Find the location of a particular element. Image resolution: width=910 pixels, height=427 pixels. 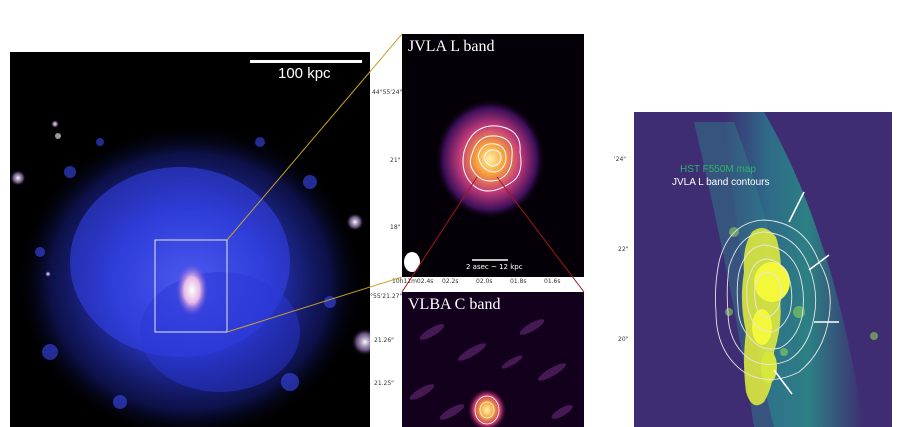

jvla-ytick-1: 44°55'24" is located at coordinates (387, 92).